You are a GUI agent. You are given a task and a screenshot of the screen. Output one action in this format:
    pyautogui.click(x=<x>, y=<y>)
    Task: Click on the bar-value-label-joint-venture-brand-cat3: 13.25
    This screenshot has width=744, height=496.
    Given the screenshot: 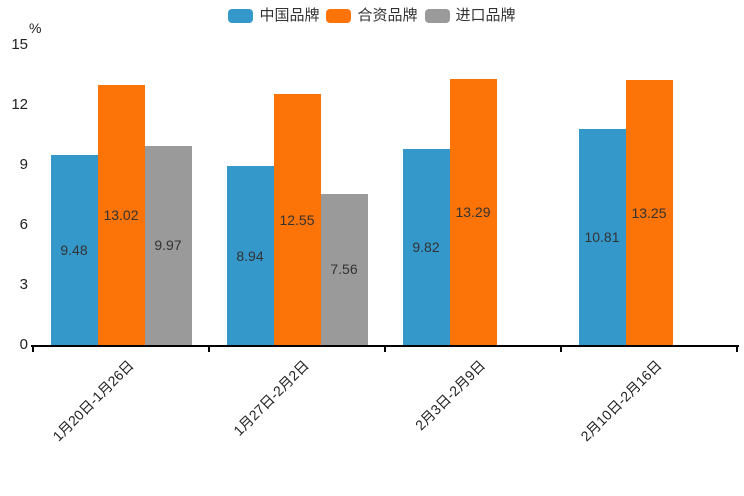 What is the action you would take?
    pyautogui.click(x=649, y=212)
    